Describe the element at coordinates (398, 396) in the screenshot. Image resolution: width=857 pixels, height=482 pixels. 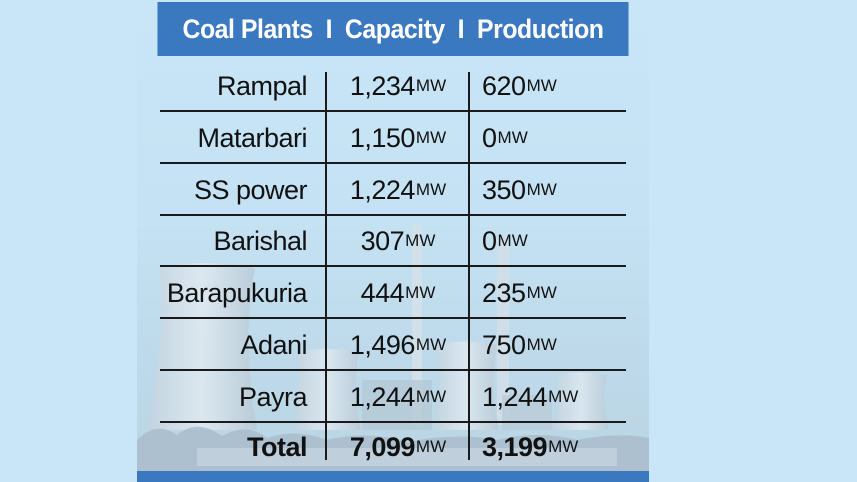
I see `capacity-value: 1,244 MW` at that location.